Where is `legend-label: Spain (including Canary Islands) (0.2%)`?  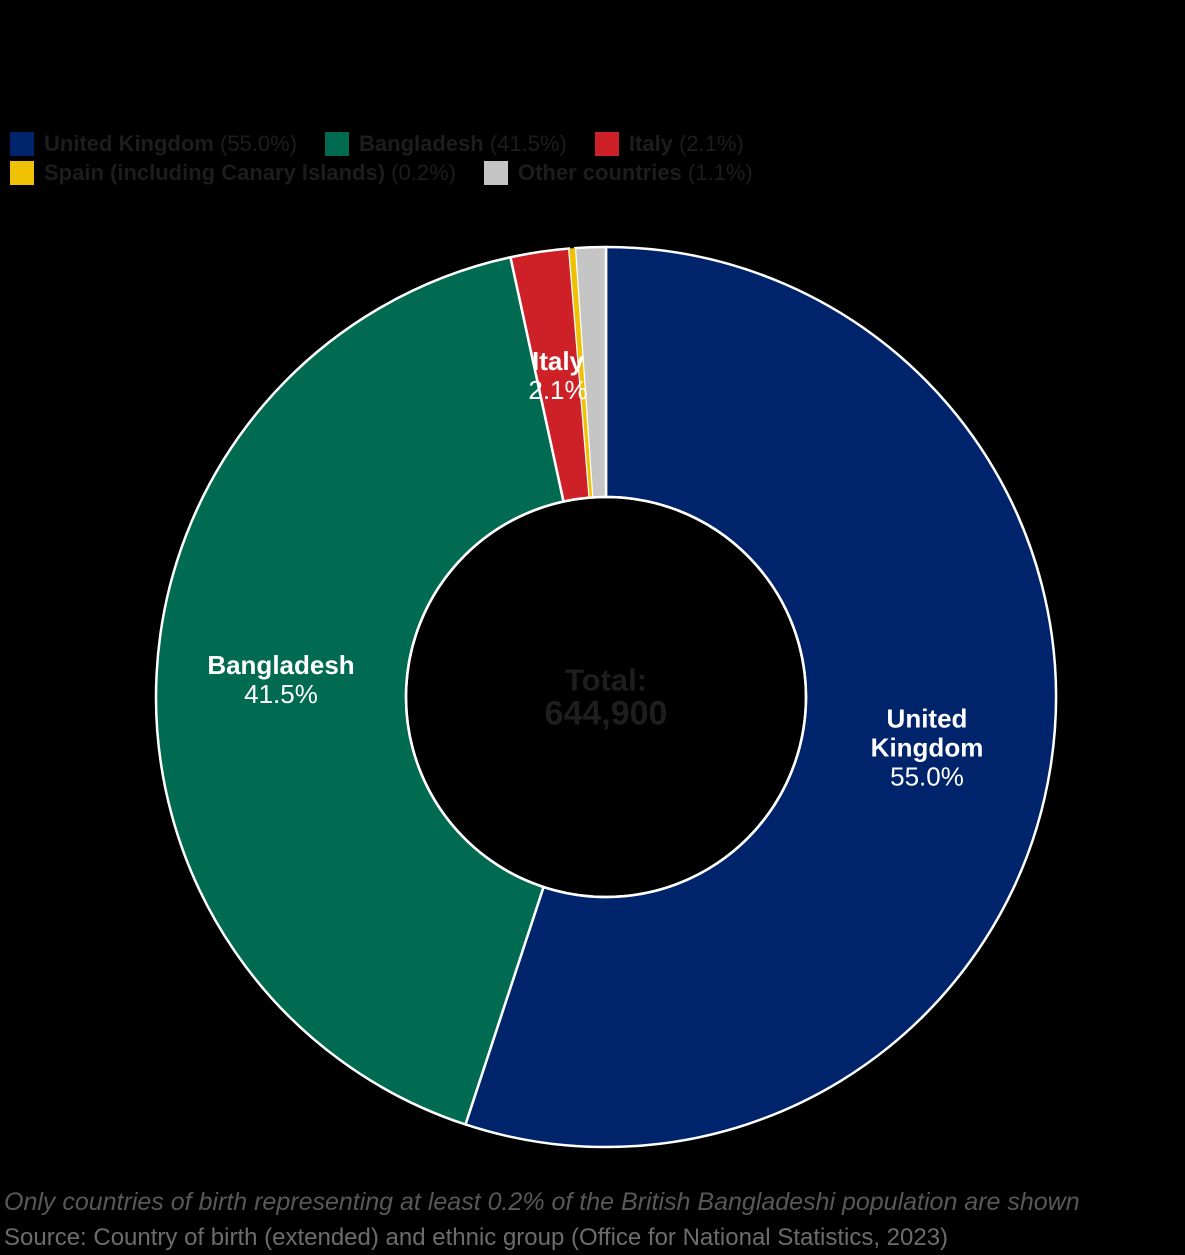
legend-label: Spain (including Canary Islands) (0.2%) is located at coordinates (250, 173).